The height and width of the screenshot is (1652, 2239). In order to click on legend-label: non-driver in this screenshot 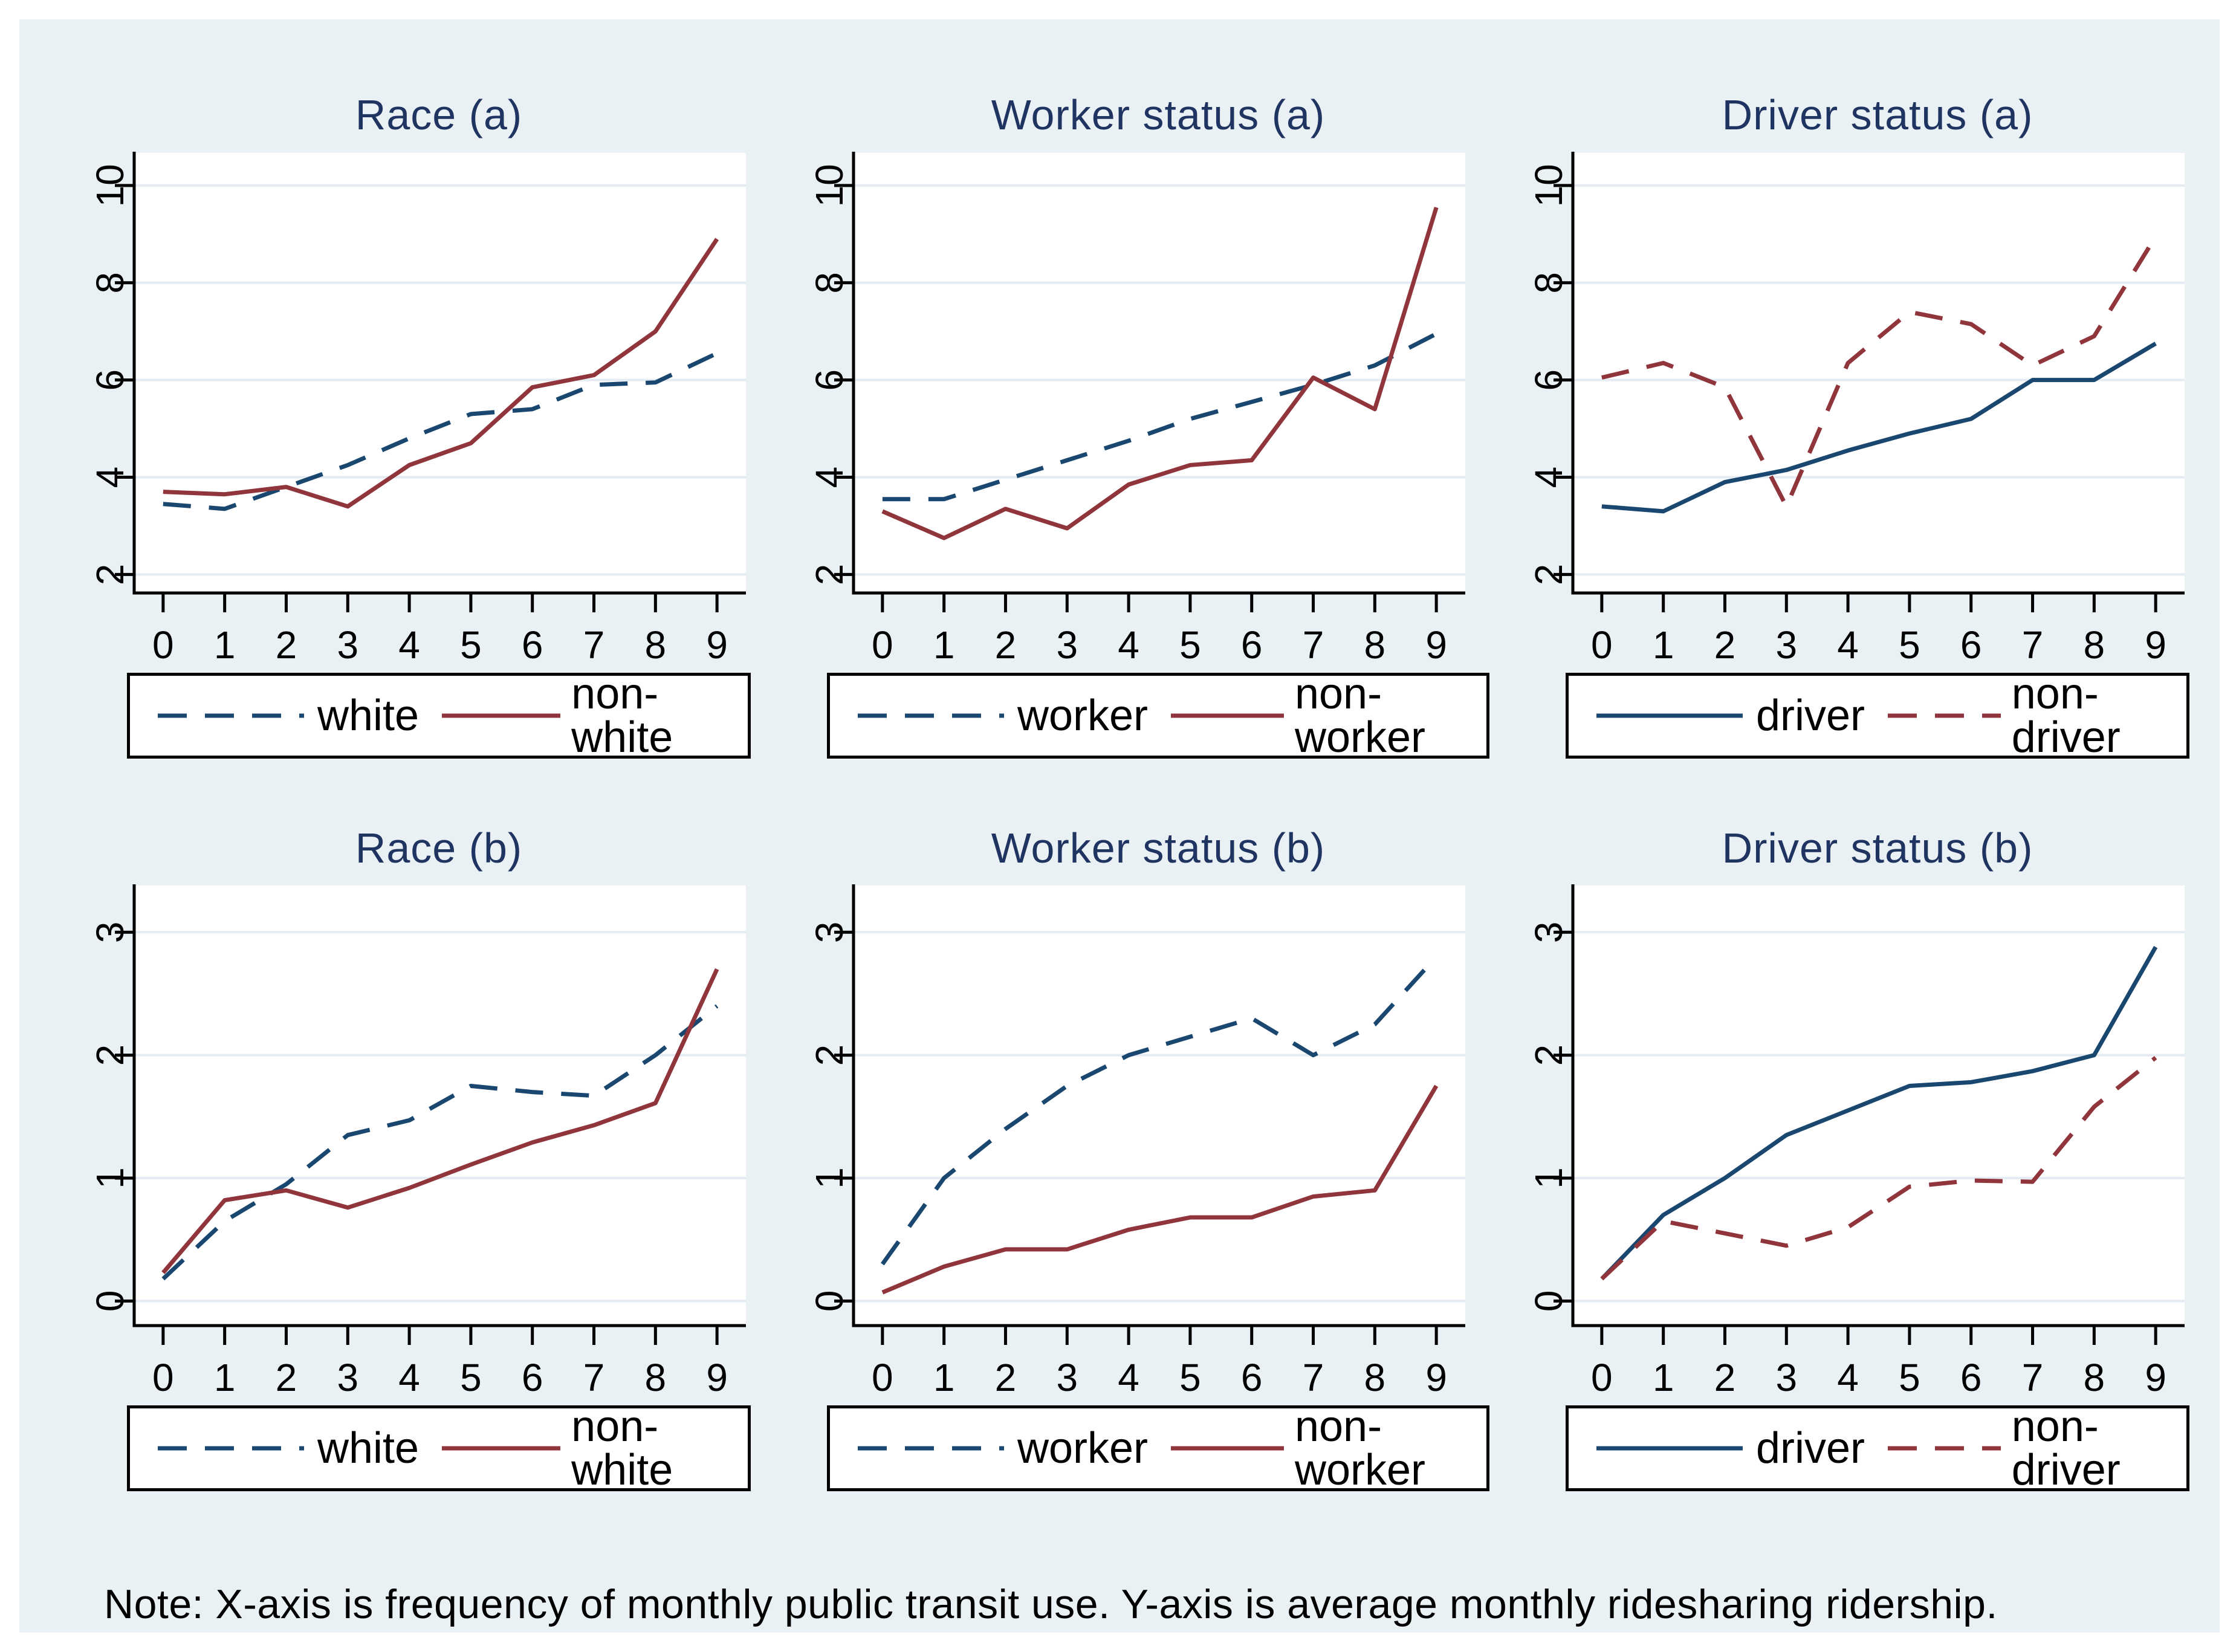, I will do `click(2066, 1448)`.